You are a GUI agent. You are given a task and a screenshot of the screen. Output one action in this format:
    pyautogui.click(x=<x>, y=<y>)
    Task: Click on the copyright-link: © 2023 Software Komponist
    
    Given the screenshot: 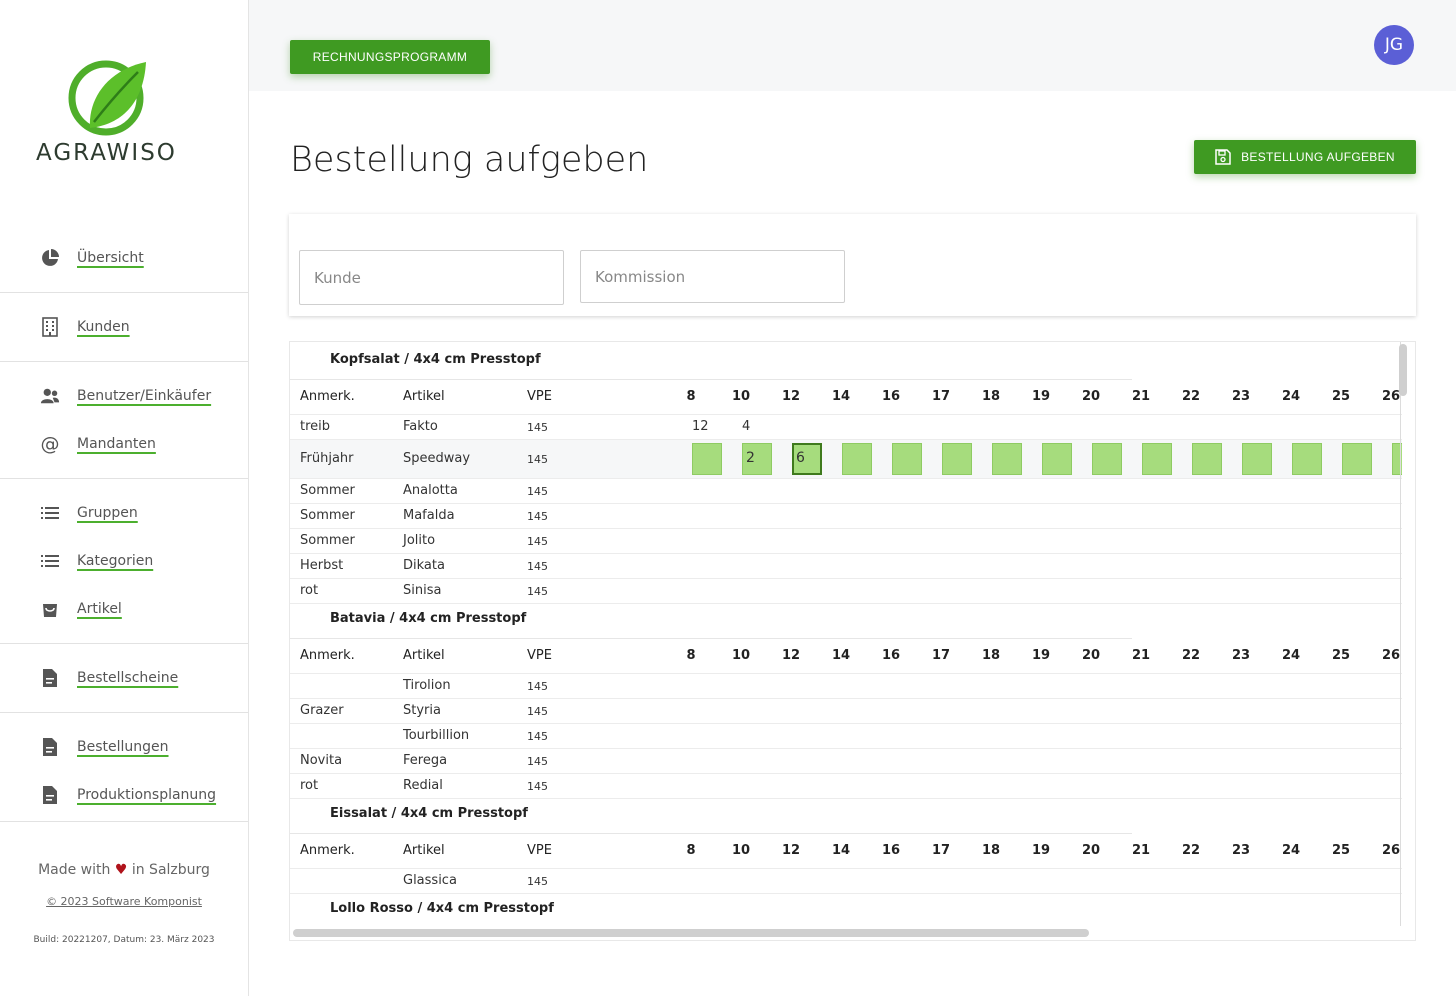 What is the action you would take?
    pyautogui.click(x=124, y=901)
    